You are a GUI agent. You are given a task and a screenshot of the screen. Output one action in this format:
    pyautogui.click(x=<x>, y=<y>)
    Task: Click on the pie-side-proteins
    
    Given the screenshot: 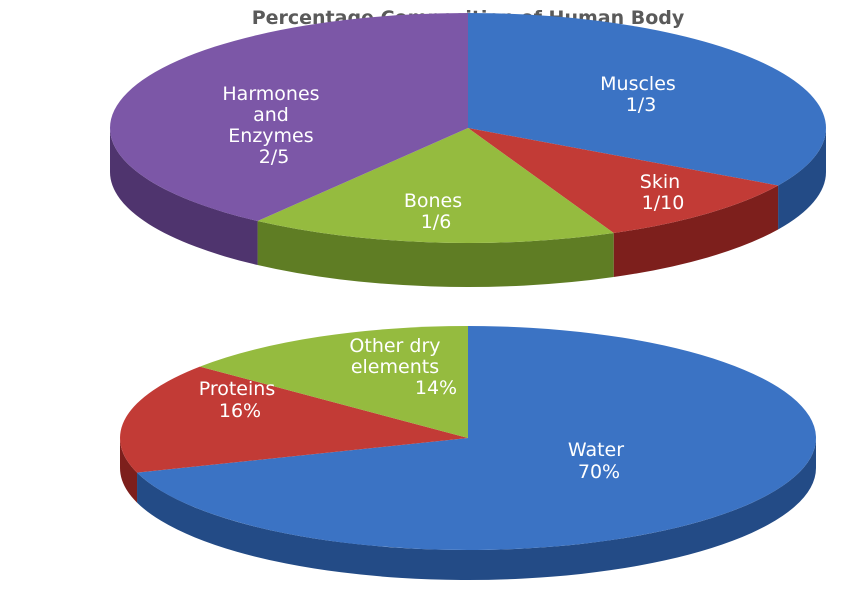 What is the action you would take?
    pyautogui.click(x=129, y=470)
    